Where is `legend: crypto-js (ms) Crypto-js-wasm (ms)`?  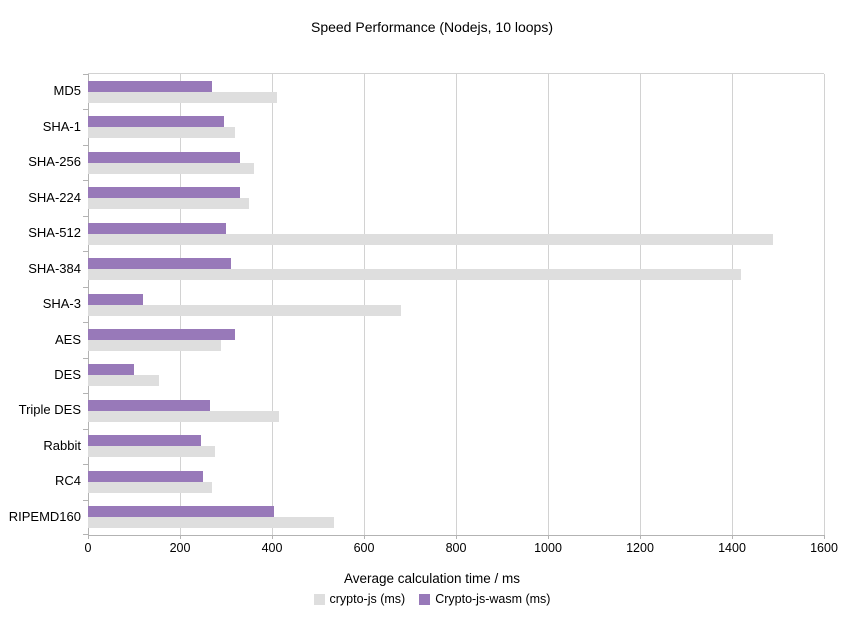
legend: crypto-js (ms) Crypto-js-wasm (ms) is located at coordinates (432, 599).